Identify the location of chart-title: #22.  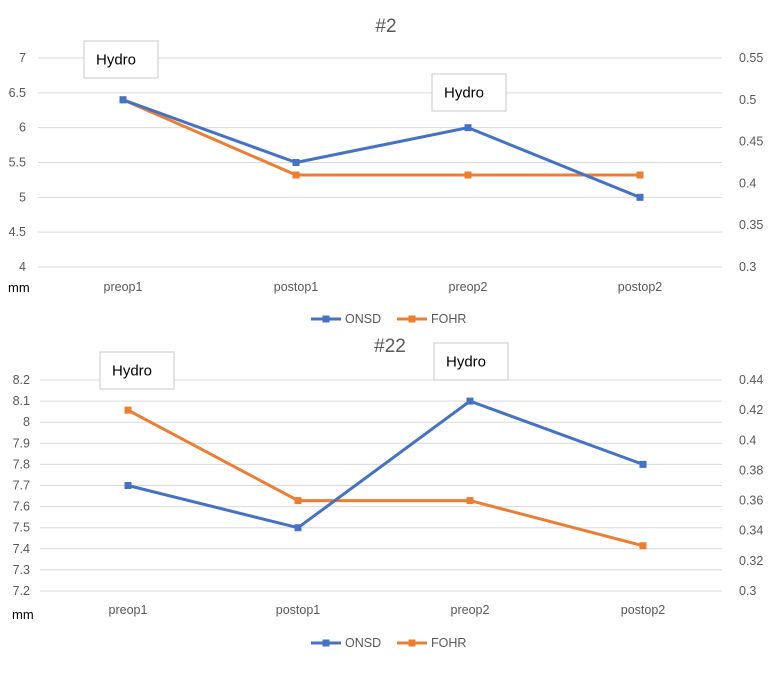
(390, 346).